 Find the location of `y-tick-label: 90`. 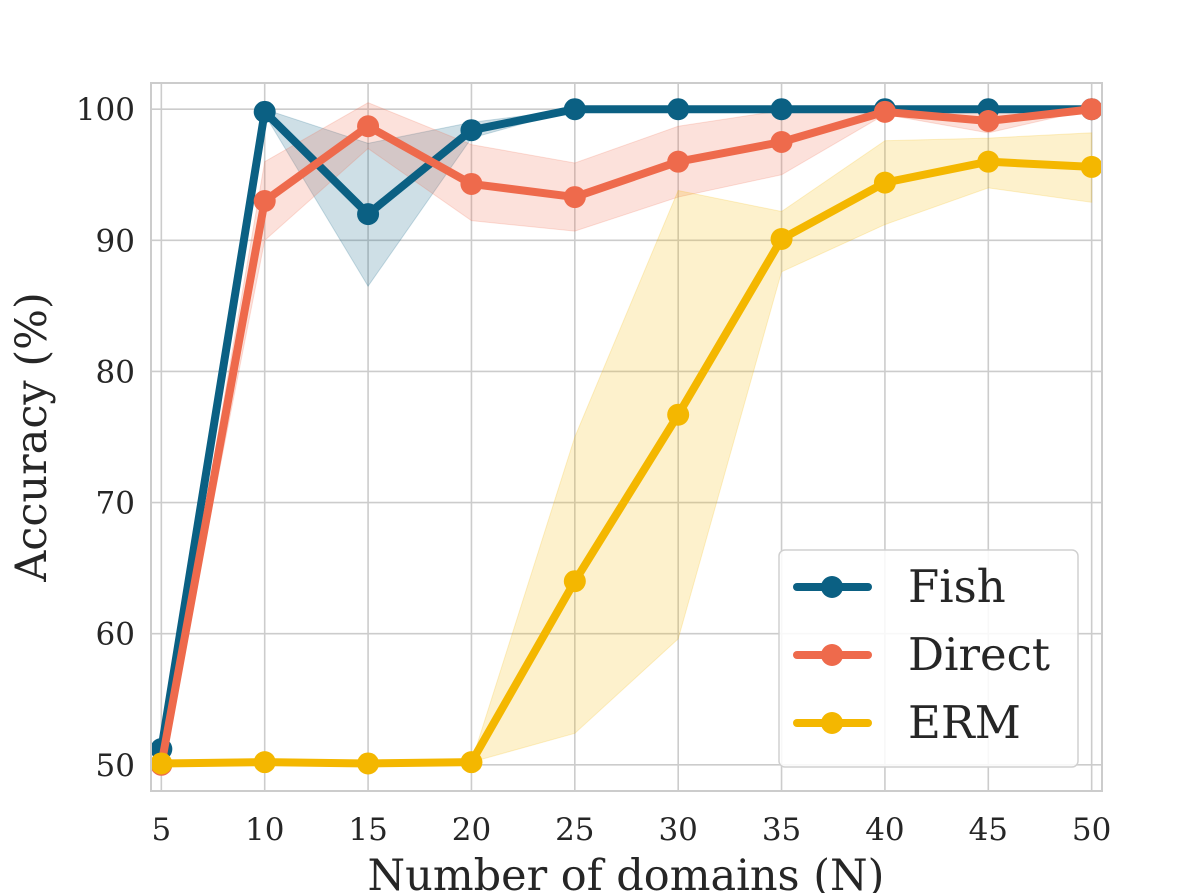

y-tick-label: 90 is located at coordinates (115, 241).